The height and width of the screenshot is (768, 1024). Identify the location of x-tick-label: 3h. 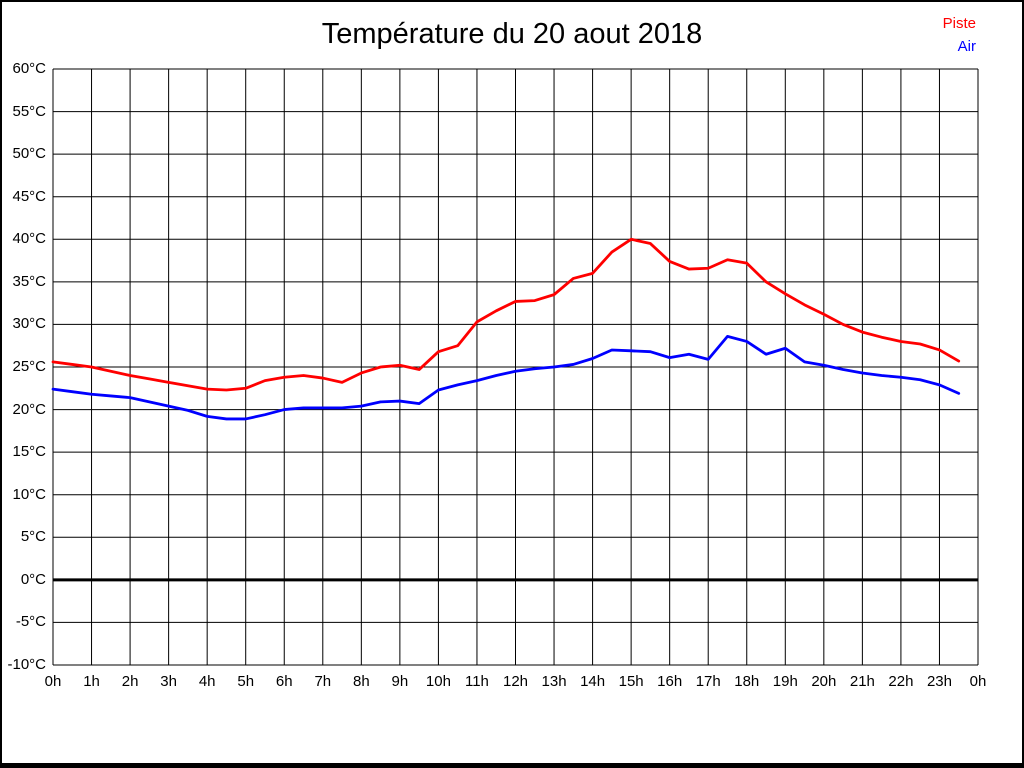
(168, 681).